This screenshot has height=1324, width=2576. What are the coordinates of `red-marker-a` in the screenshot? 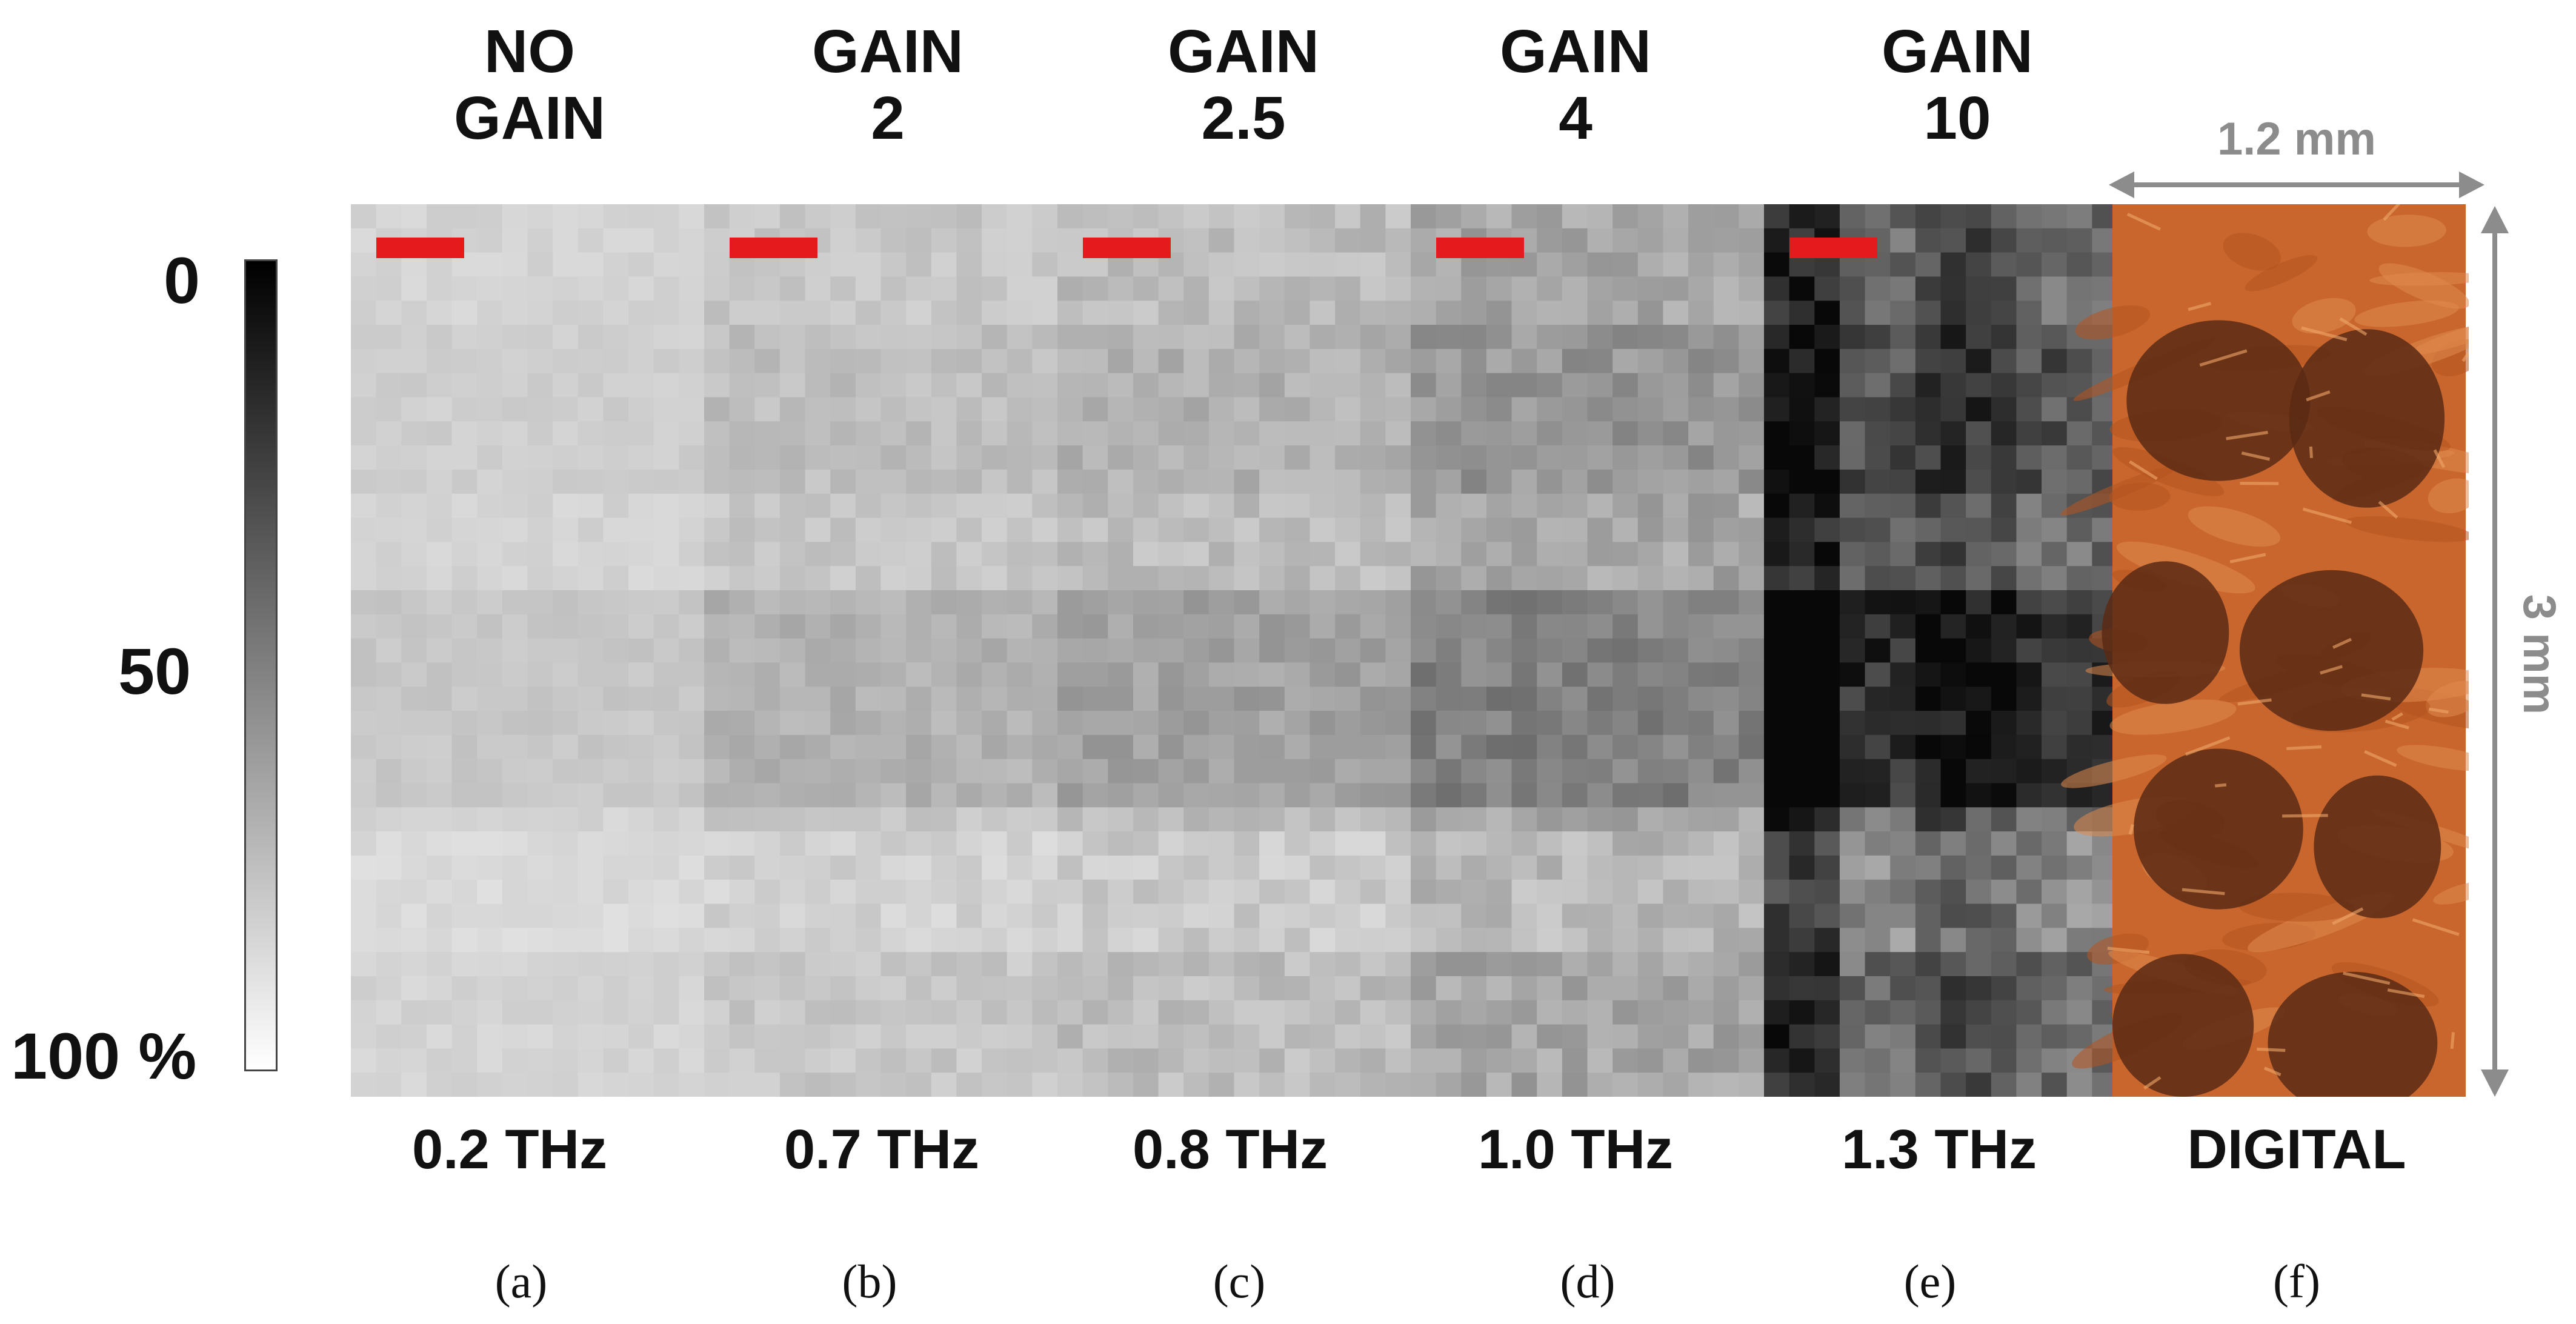 It's located at (420, 248).